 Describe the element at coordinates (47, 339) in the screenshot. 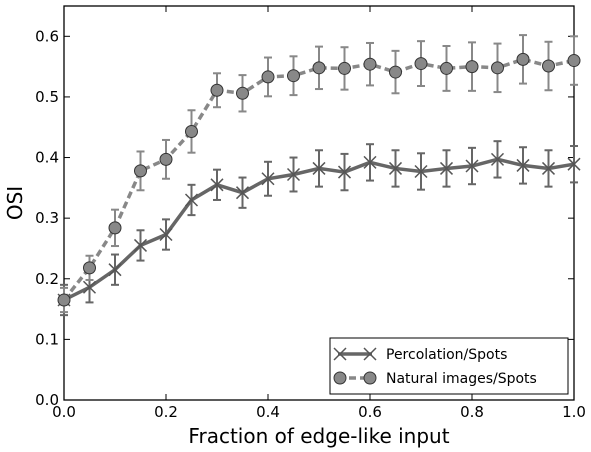

I see `y-tick-label: 0.1` at that location.